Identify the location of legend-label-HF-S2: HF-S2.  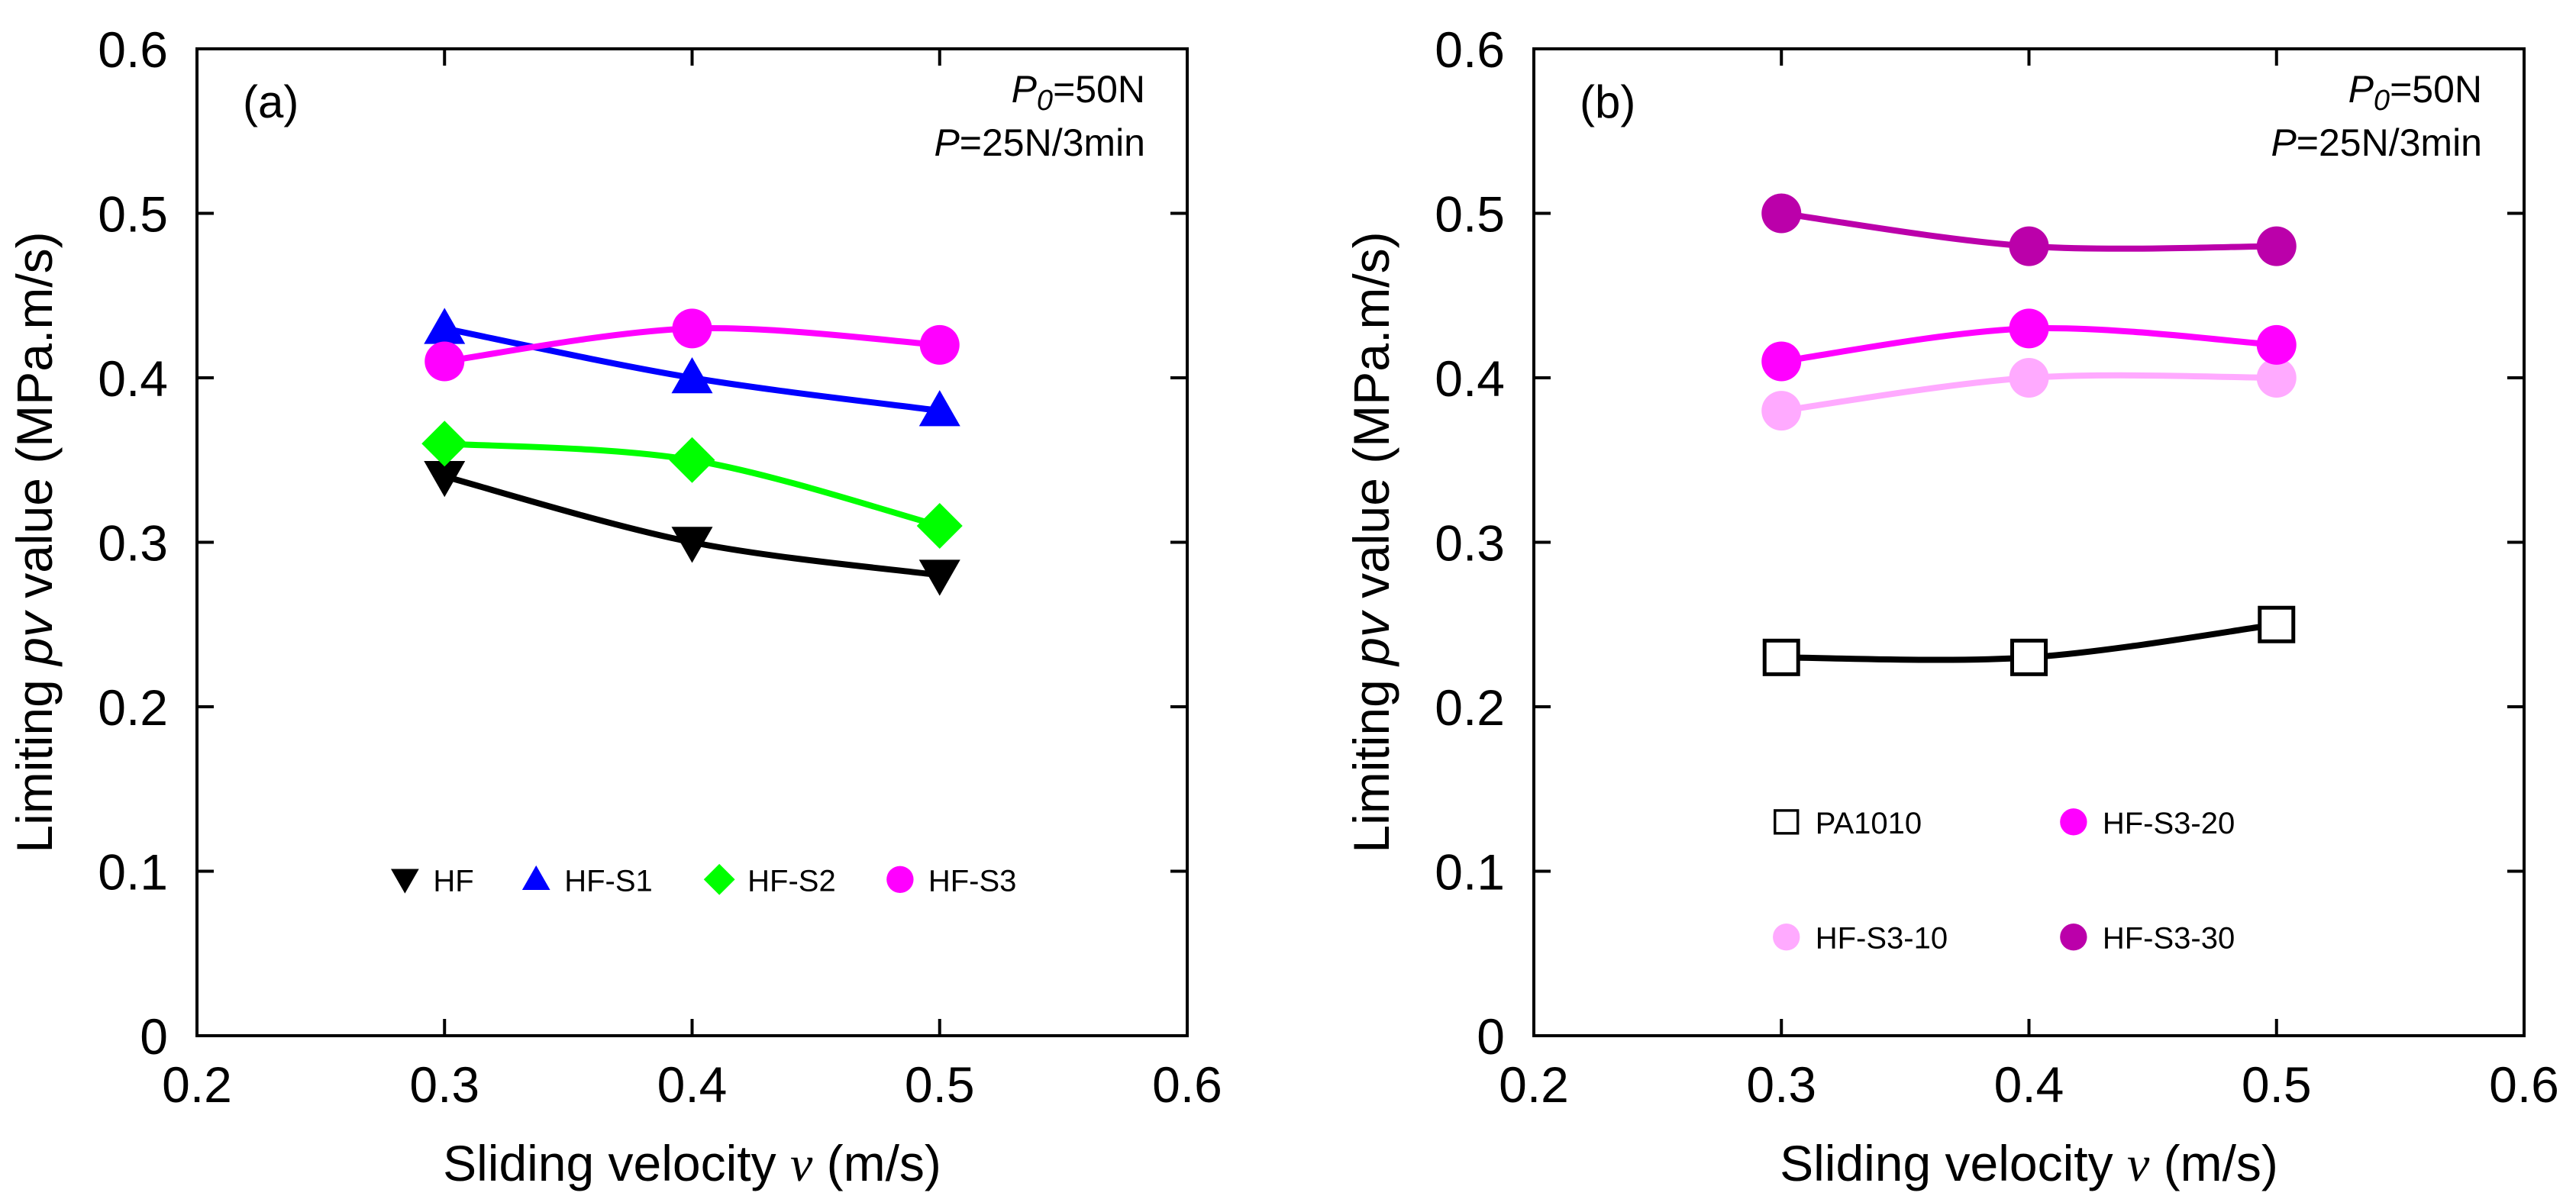
(791, 881).